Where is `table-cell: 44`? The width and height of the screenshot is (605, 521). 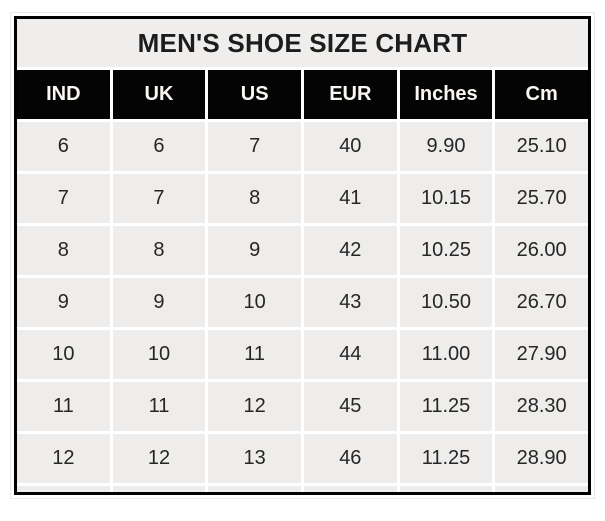 table-cell: 44 is located at coordinates (350, 354).